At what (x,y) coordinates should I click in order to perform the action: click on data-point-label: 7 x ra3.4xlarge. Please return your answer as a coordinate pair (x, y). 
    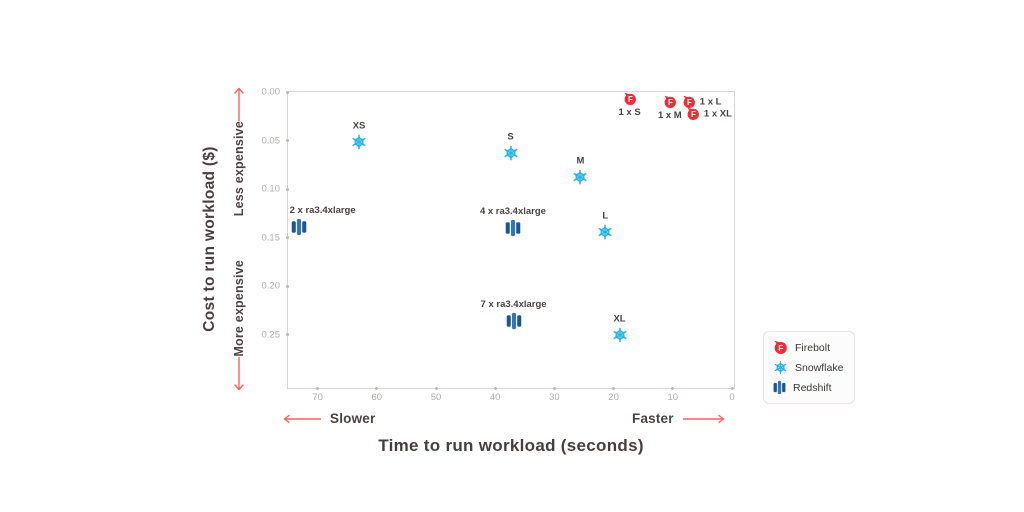
    Looking at the image, I should click on (513, 304).